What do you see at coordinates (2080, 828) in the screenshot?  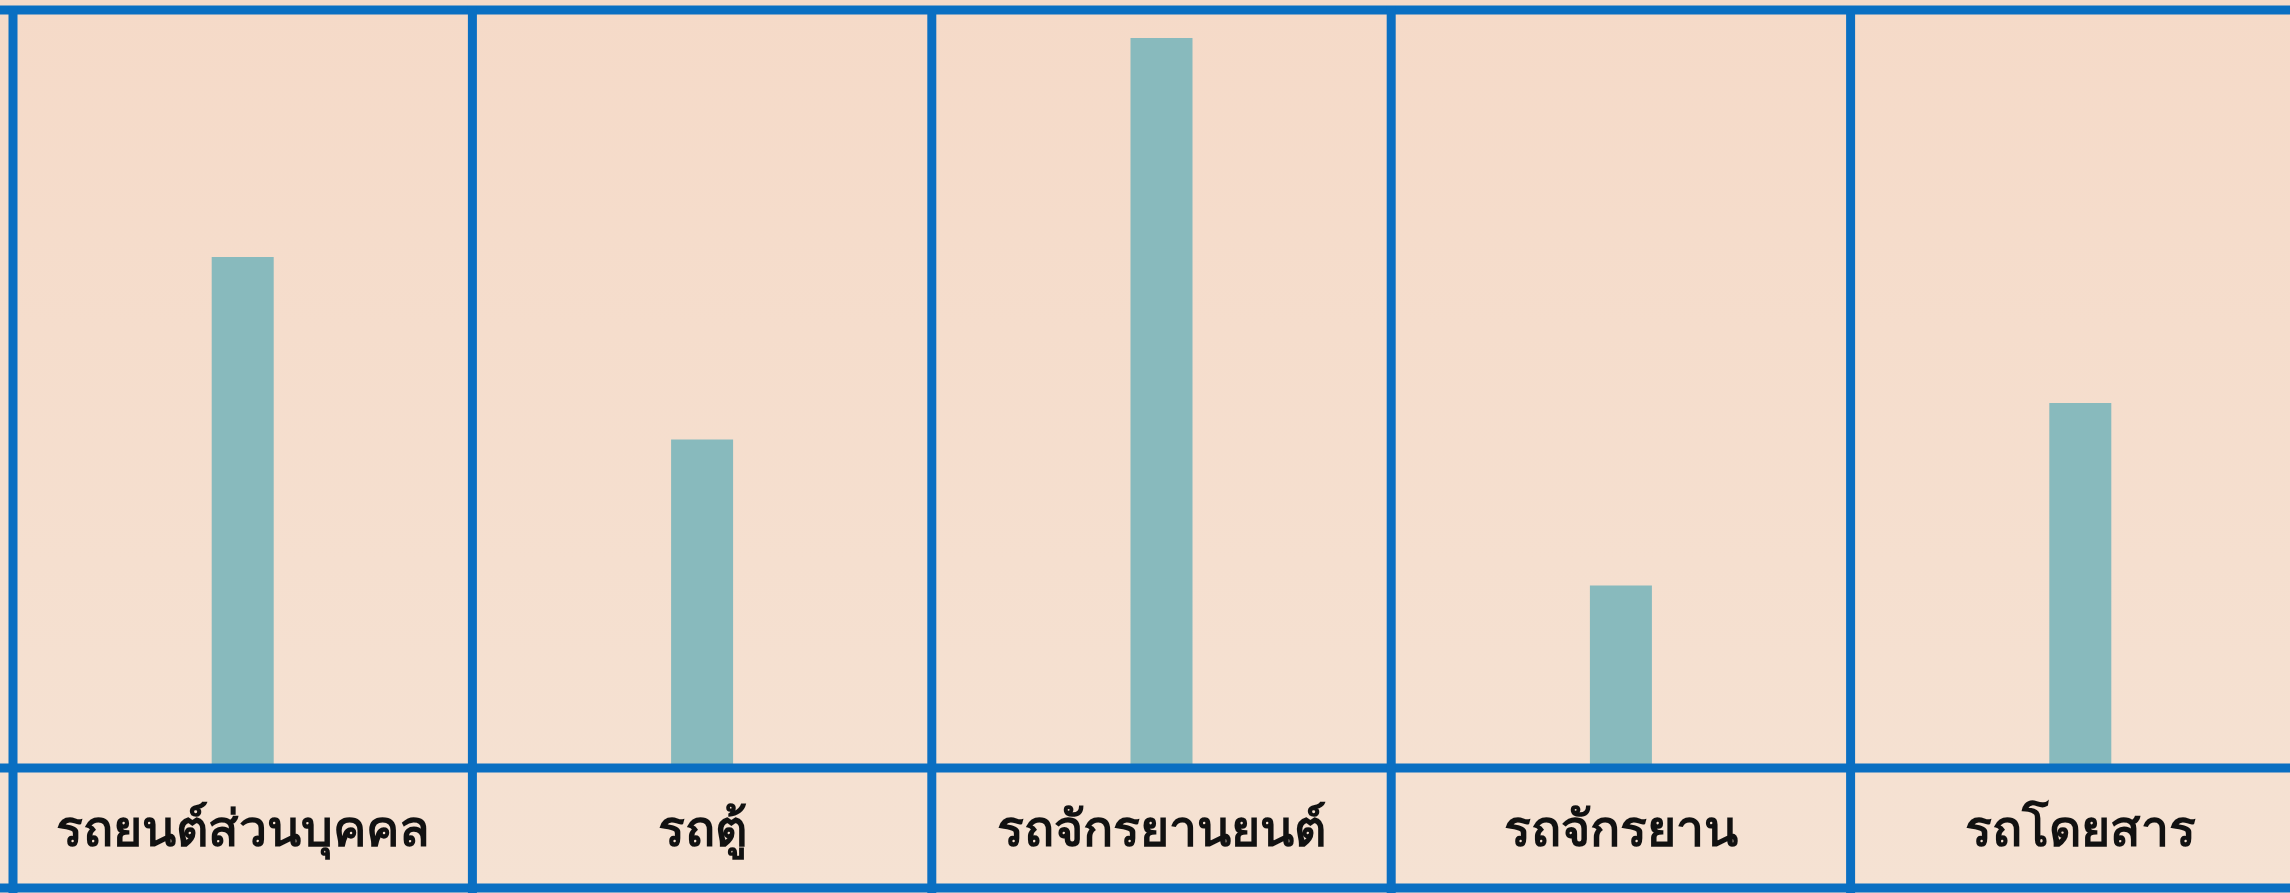 I see `x-tick-label: รถโดยสาร` at bounding box center [2080, 828].